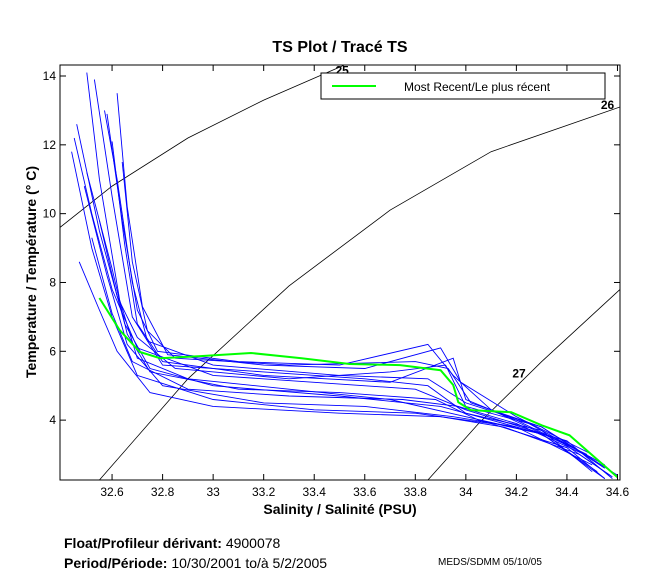  Describe the element at coordinates (253, 543) in the screenshot. I see `float-id: 4900078` at that location.